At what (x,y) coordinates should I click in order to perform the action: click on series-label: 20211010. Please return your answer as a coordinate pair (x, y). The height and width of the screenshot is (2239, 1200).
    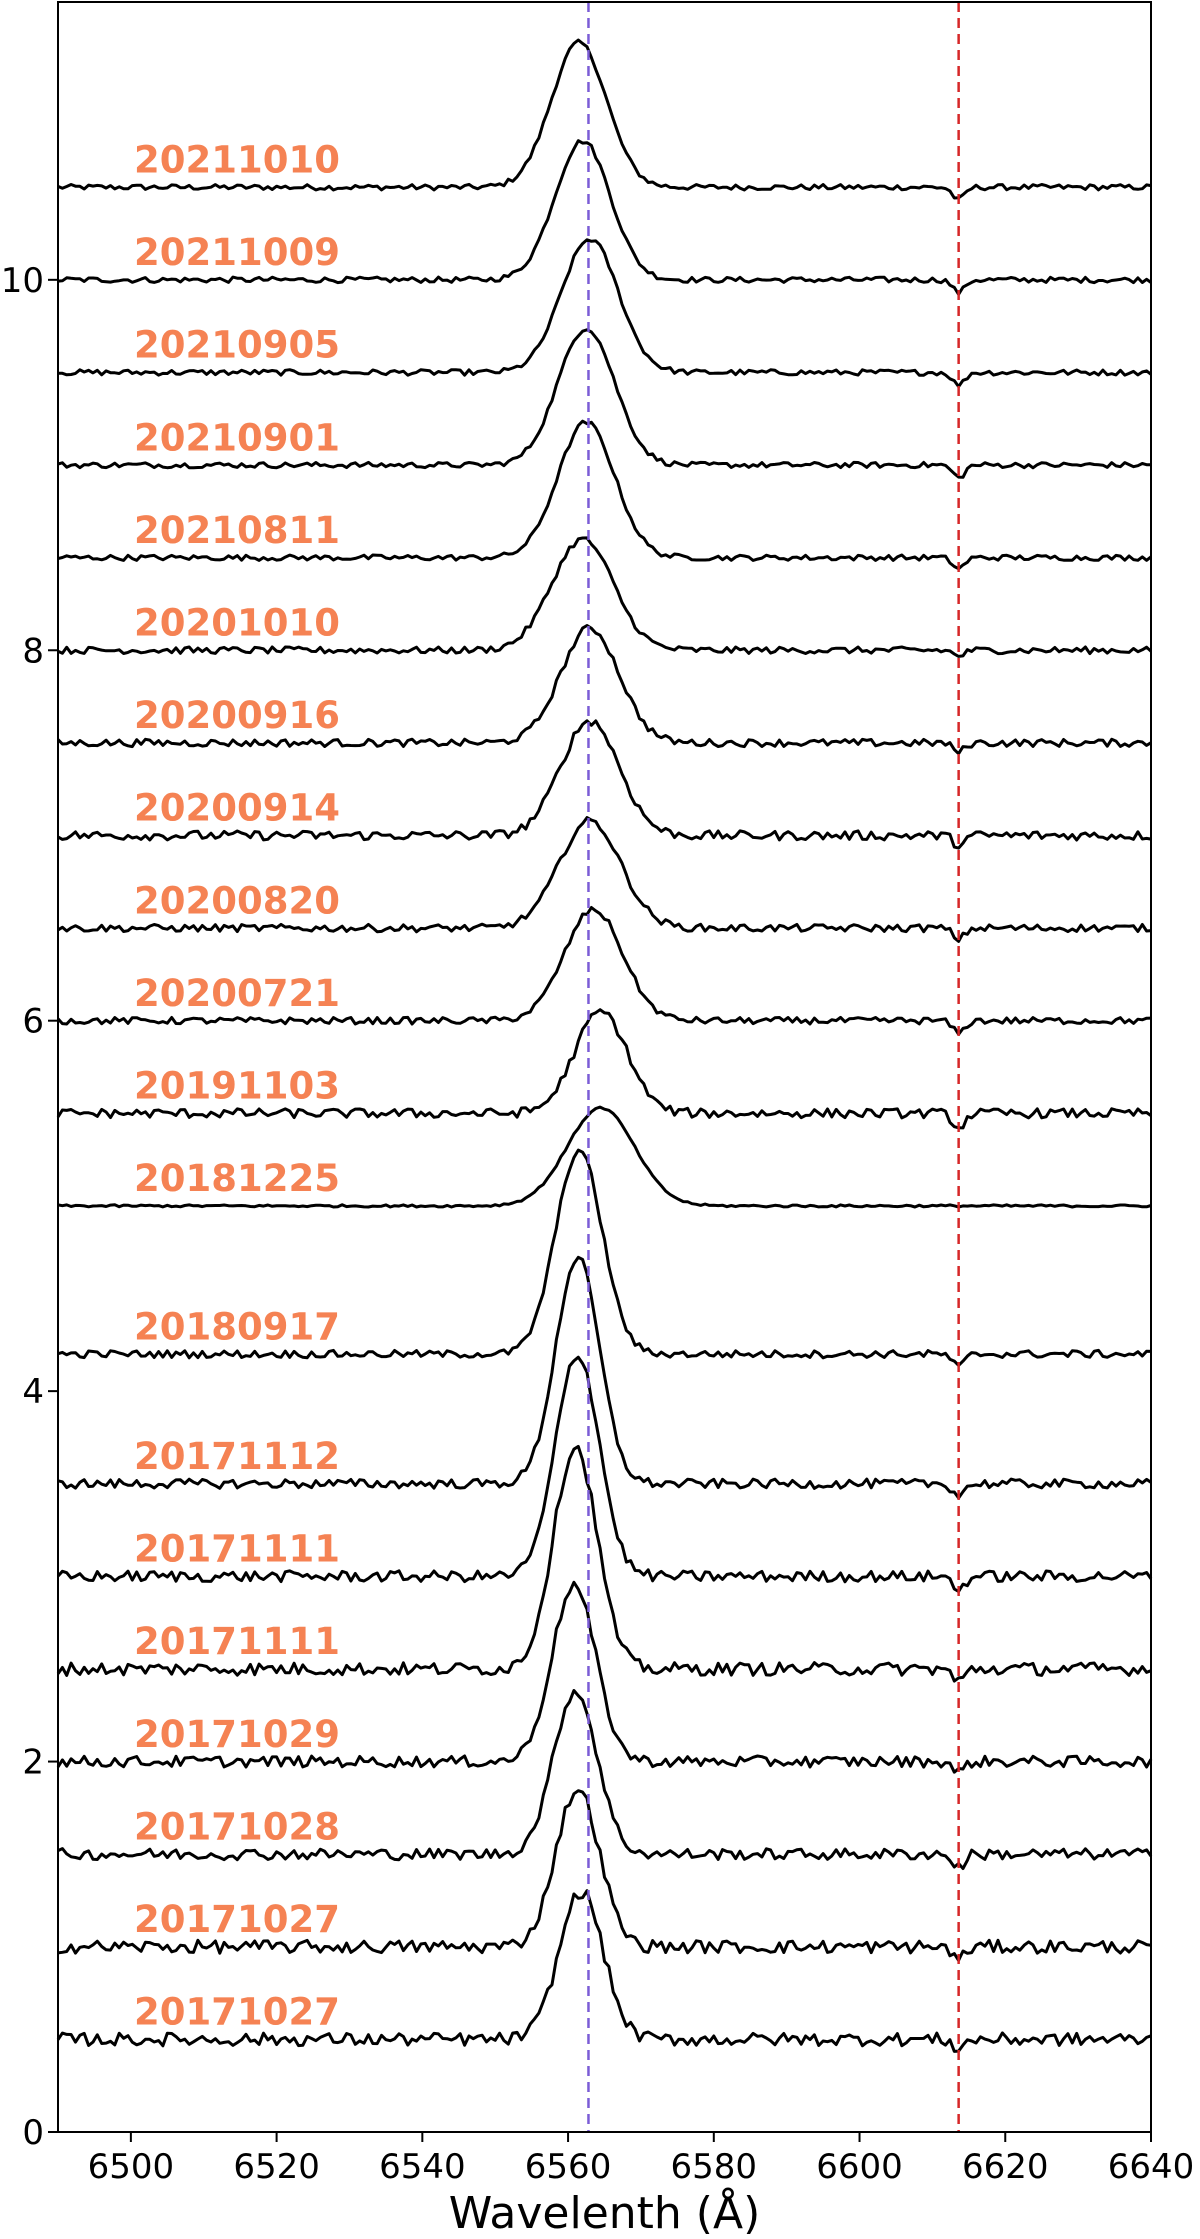
    Looking at the image, I should click on (237, 159).